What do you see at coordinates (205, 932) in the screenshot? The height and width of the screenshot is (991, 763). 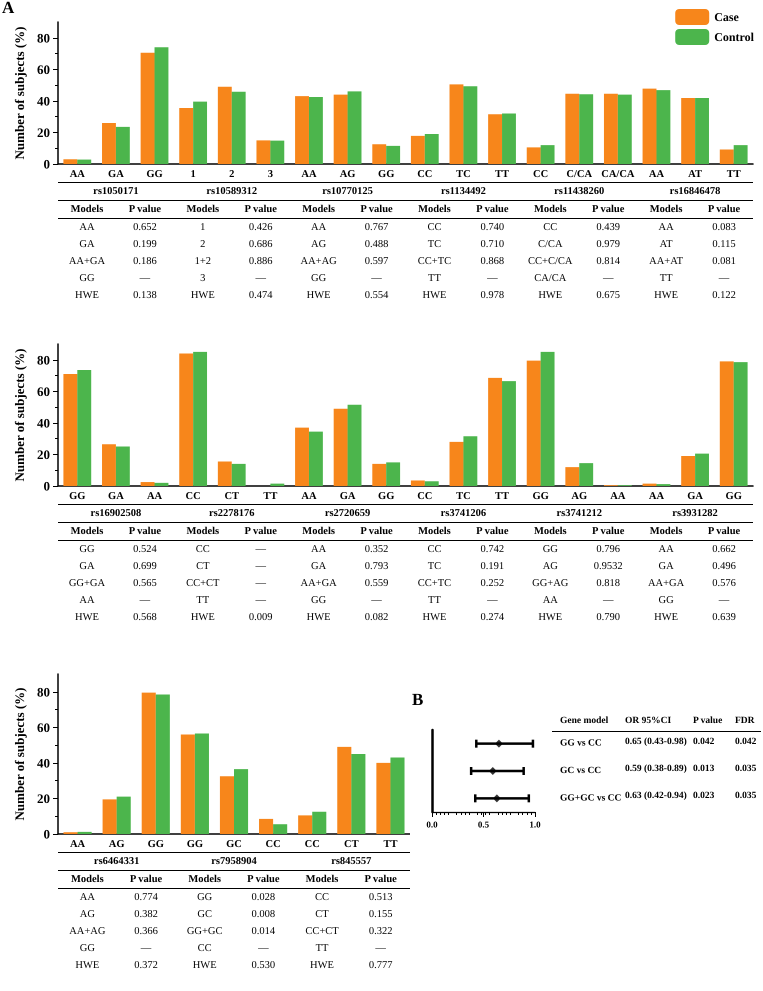 I see `text: GG+GC` at bounding box center [205, 932].